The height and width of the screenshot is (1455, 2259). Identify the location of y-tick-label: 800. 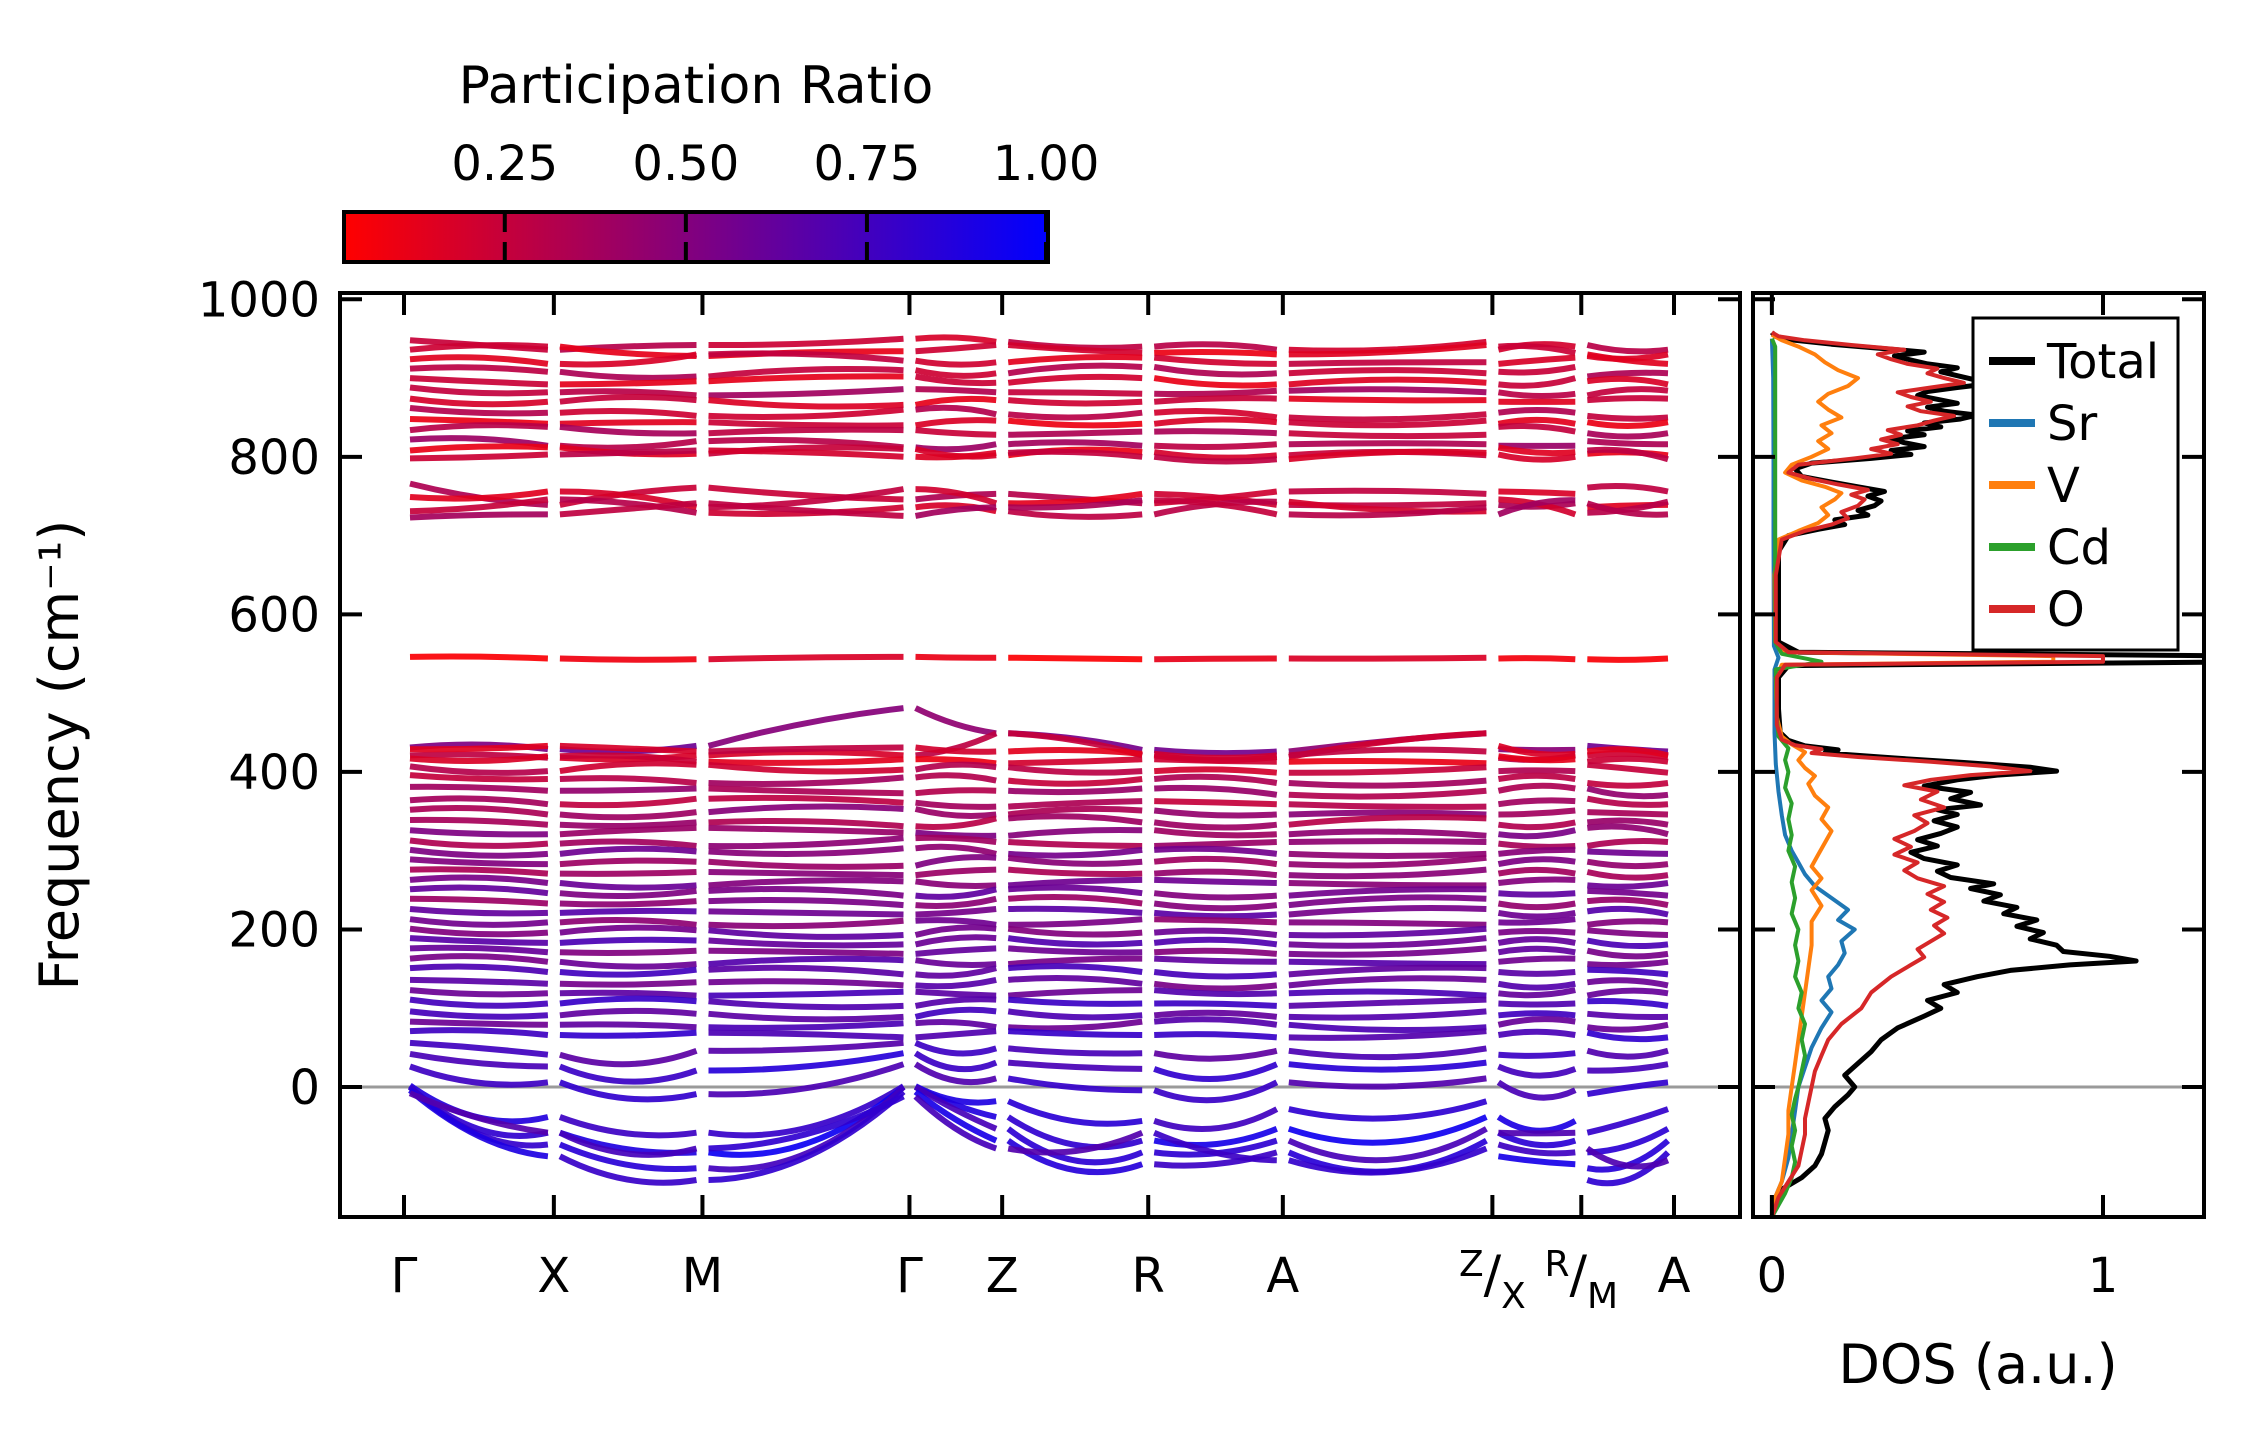
(274, 458).